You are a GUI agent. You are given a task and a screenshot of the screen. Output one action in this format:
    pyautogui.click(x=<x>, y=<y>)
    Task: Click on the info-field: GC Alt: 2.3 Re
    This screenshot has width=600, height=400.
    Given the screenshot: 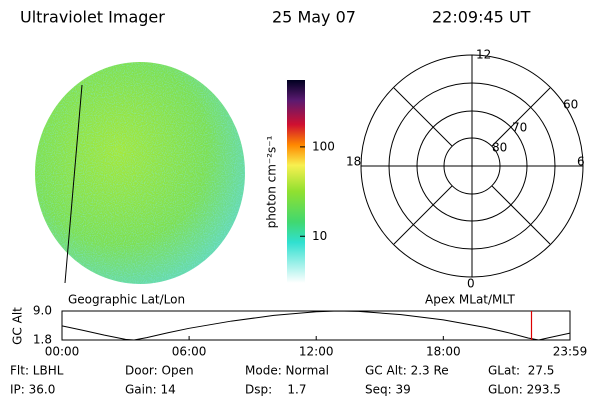 What is the action you would take?
    pyautogui.click(x=407, y=371)
    